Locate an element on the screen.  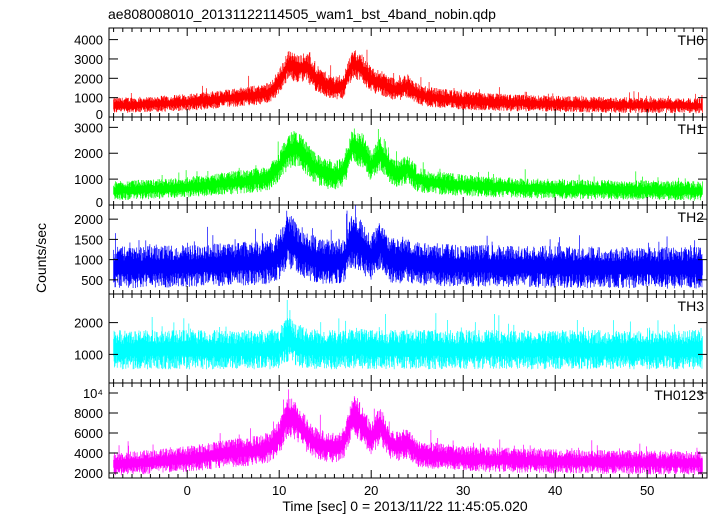
series-trace-th2 is located at coordinates (408, 247).